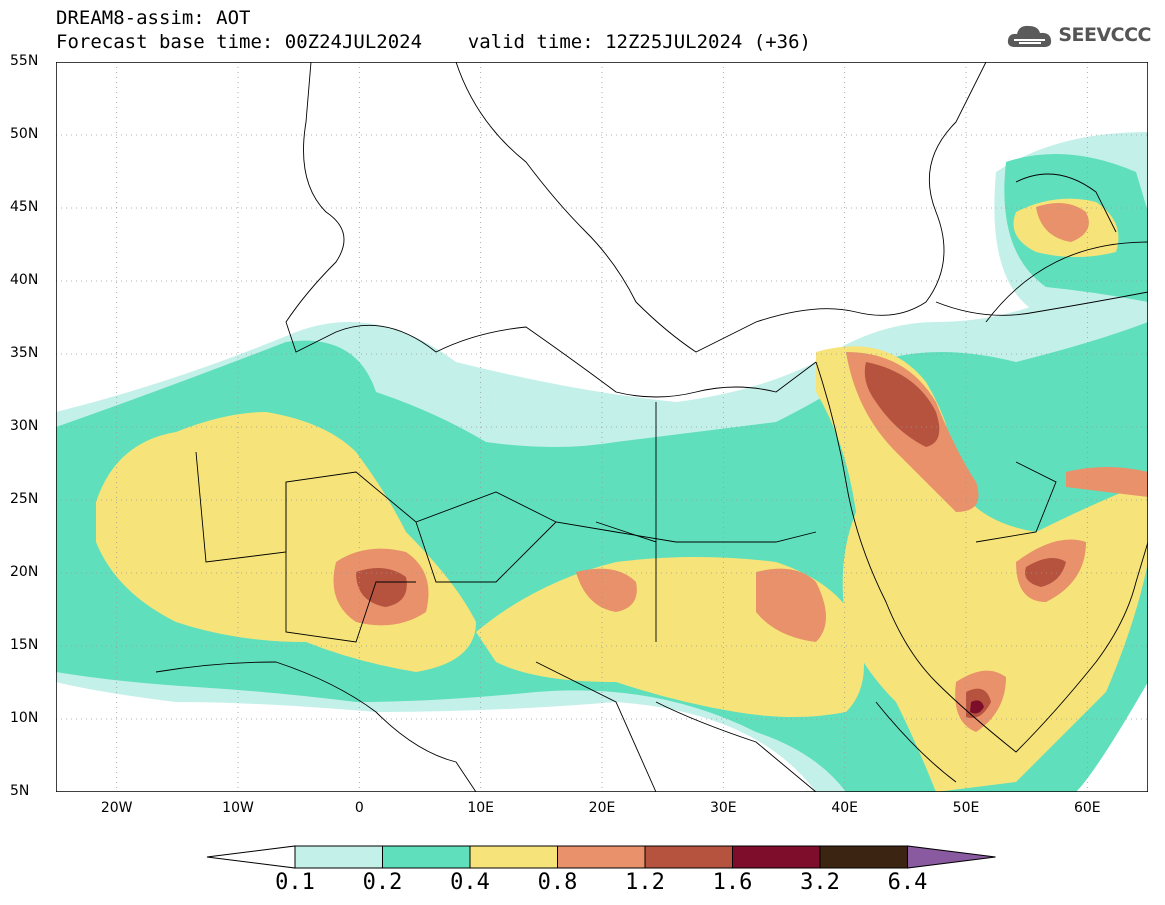  Describe the element at coordinates (24, 572) in the screenshot. I see `lat-tick-label: 20N` at that location.